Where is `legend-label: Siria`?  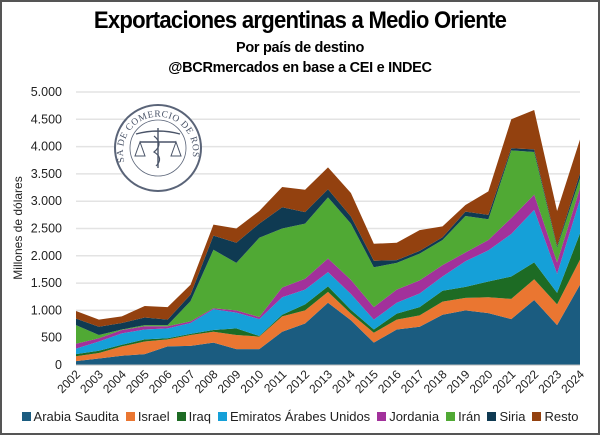 legend-label: Siria is located at coordinates (512, 416).